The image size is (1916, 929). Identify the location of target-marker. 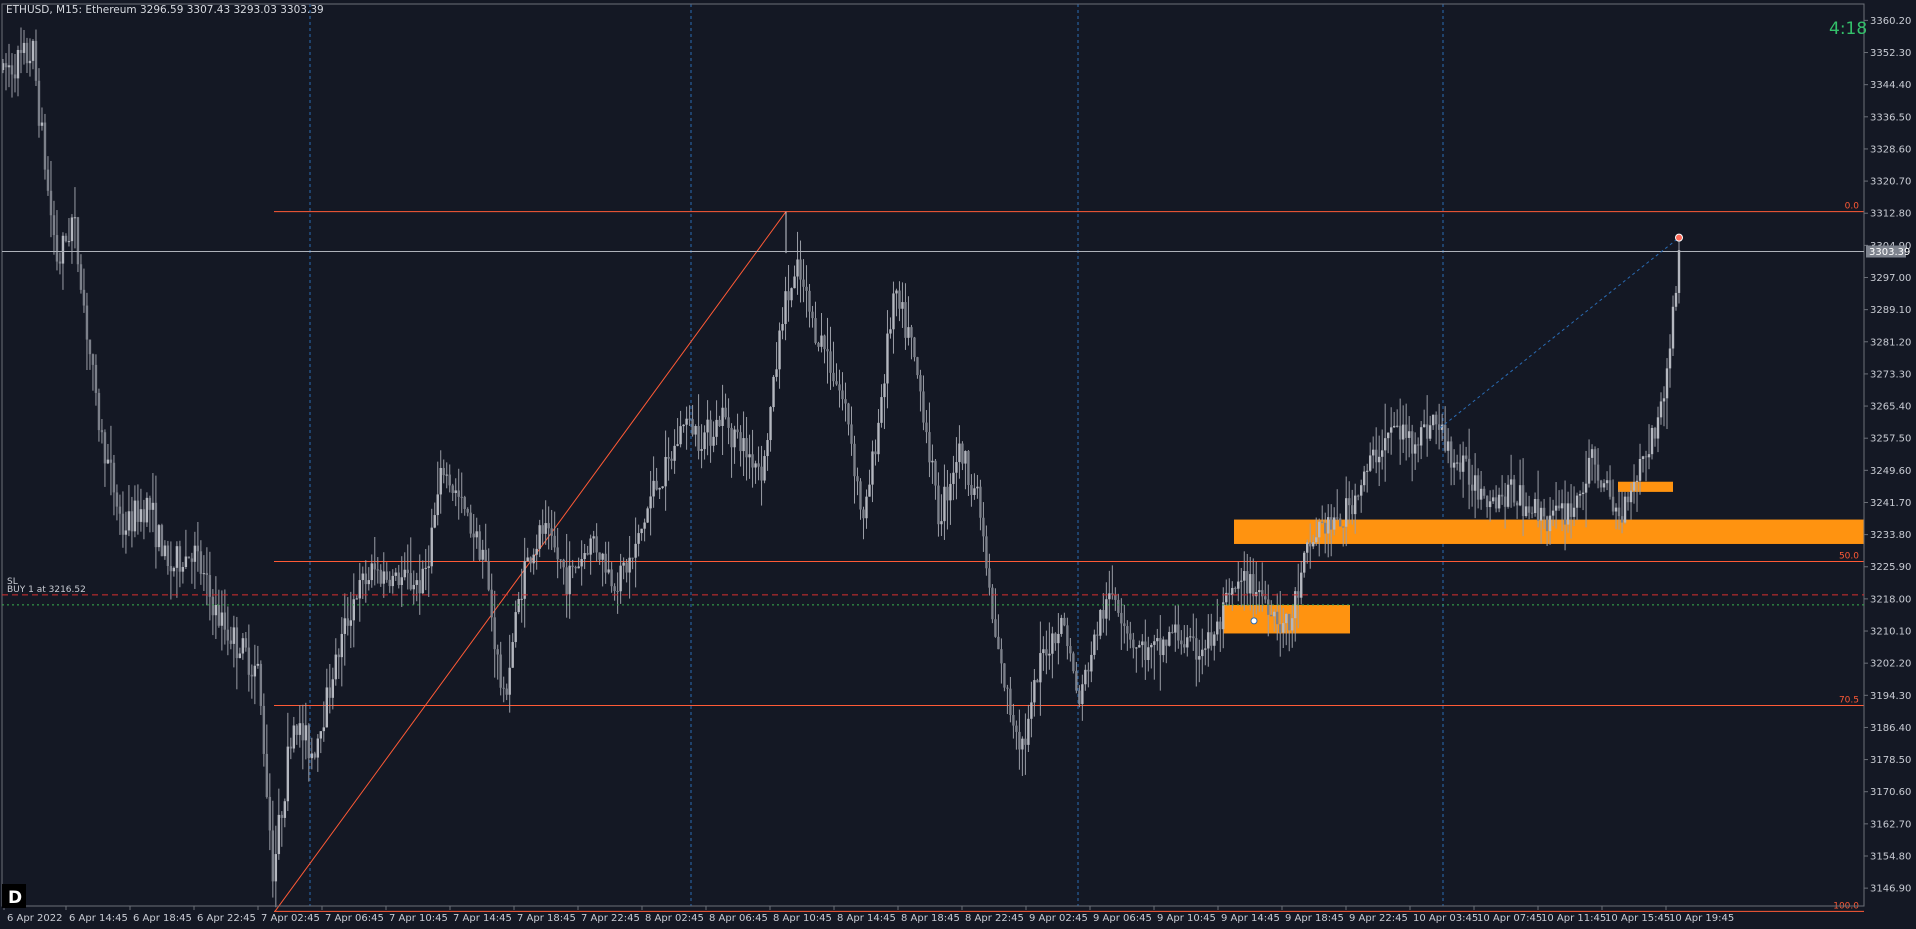
(1679, 237).